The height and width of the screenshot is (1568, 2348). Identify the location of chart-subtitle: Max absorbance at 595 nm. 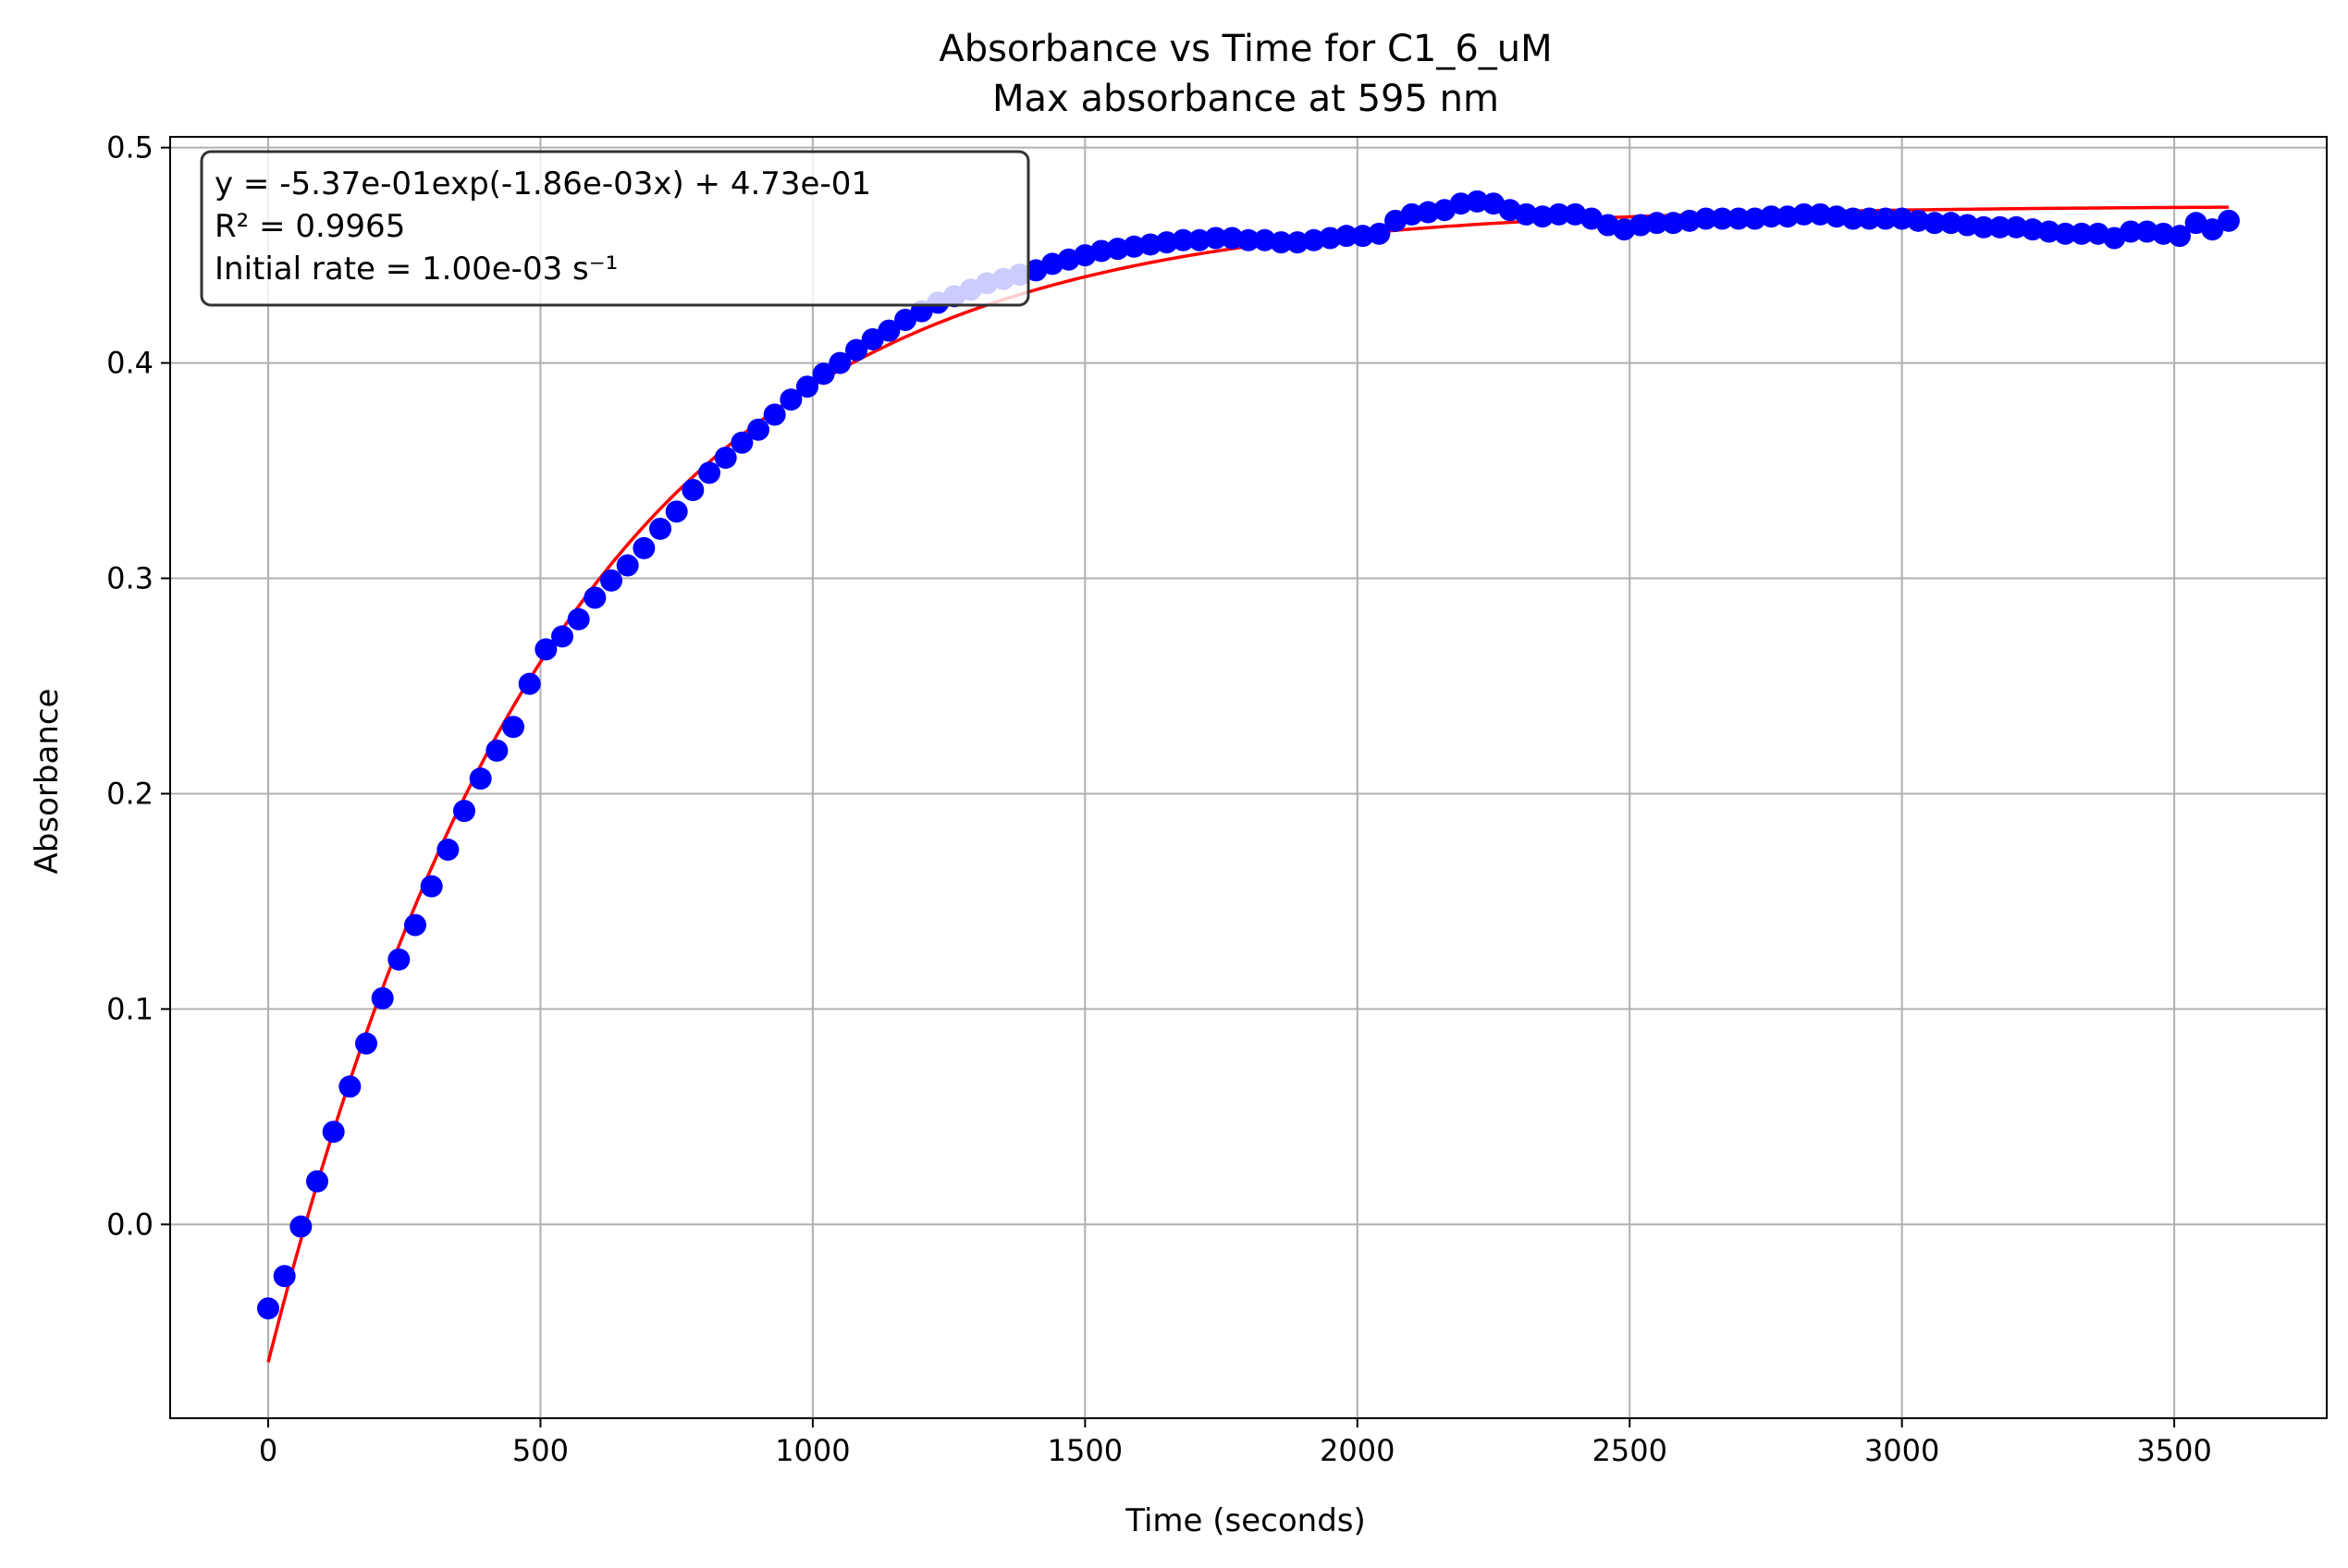
(1245, 99).